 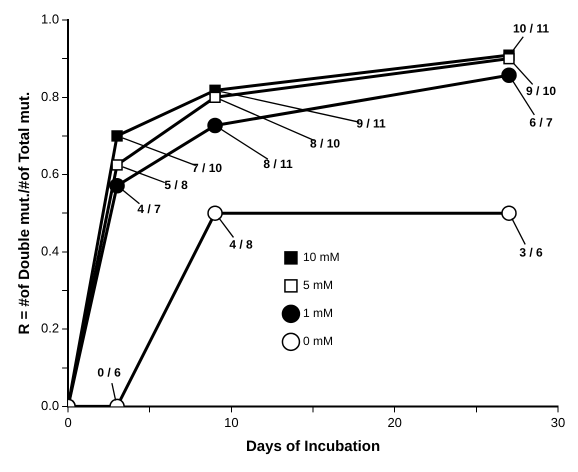 What do you see at coordinates (231, 422) in the screenshot?
I see `x-tick-label: 10` at bounding box center [231, 422].